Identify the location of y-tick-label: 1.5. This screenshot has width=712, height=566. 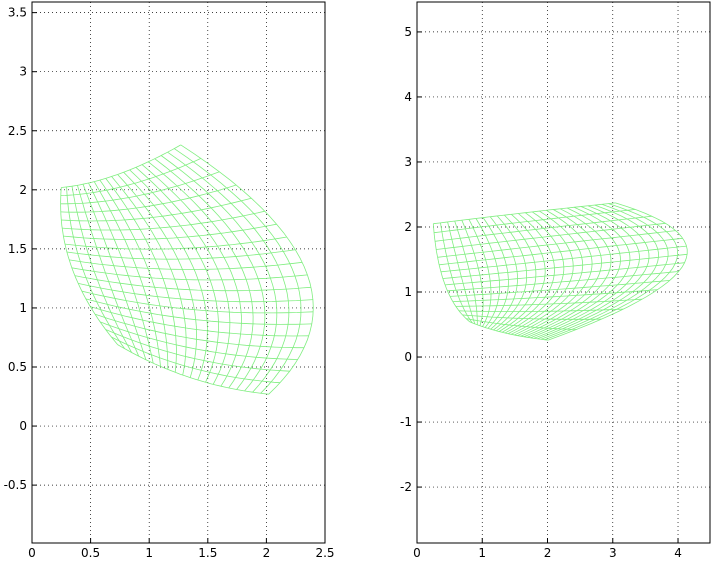
(17, 249).